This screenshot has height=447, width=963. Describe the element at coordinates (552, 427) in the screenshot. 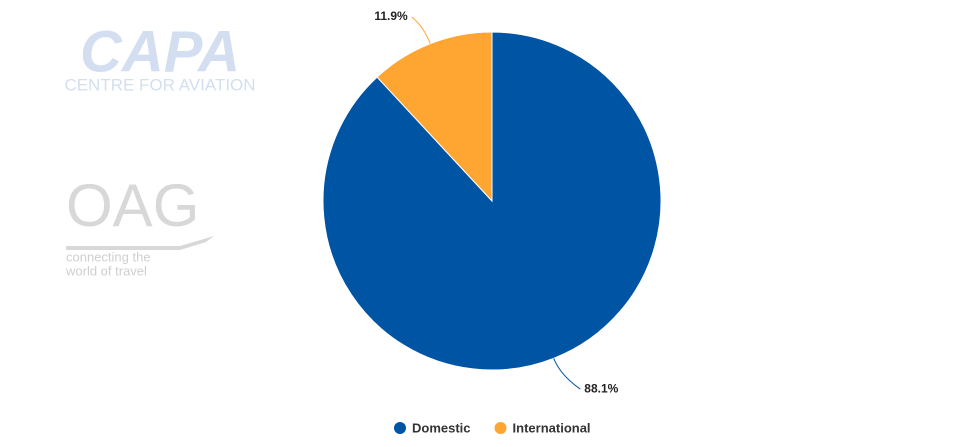

I see `legend-label: International` at that location.